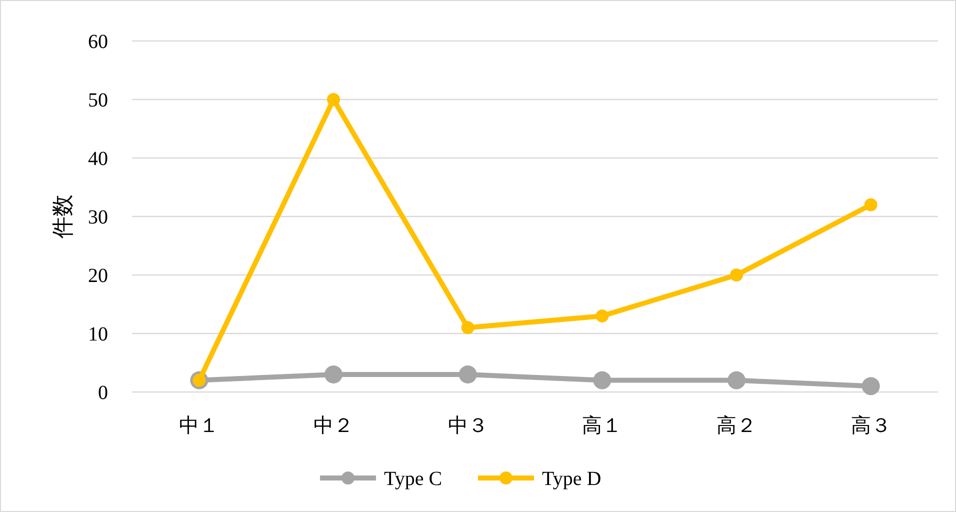 This screenshot has width=956, height=512. What do you see at coordinates (103, 393) in the screenshot?
I see `y-tick-label: 0` at bounding box center [103, 393].